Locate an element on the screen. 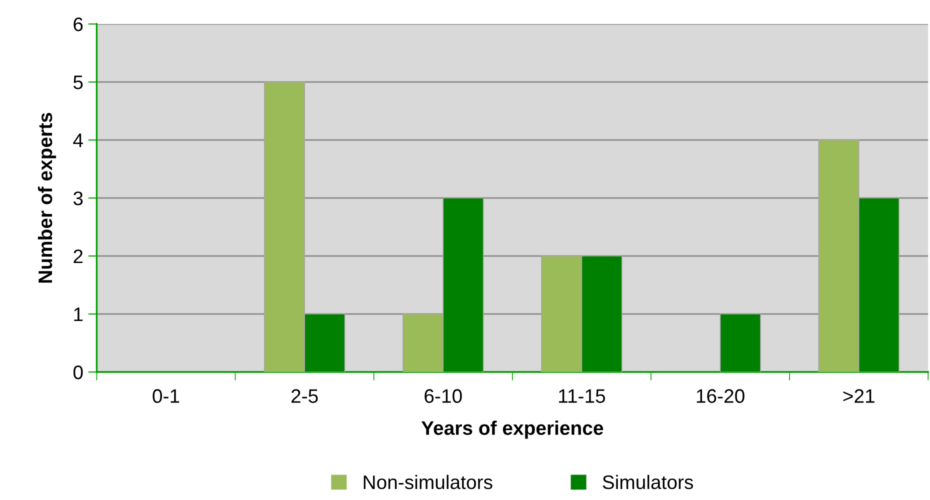 This screenshot has width=930, height=500. bar is located at coordinates (740, 343).